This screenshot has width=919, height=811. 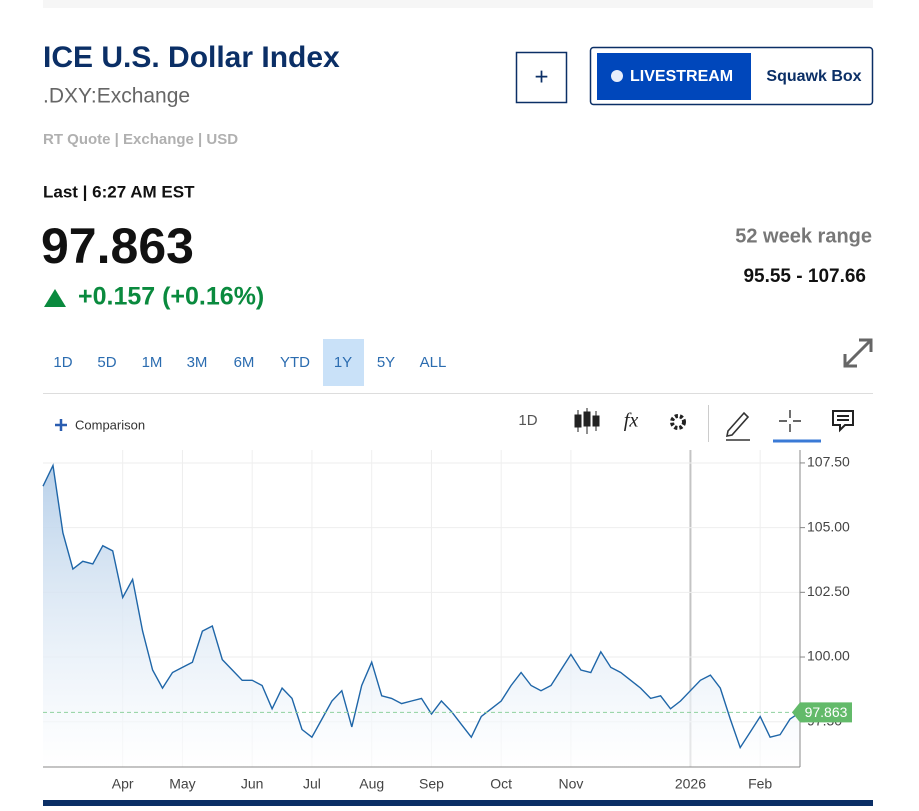 What do you see at coordinates (737, 426) in the screenshot?
I see `pencil-icon` at bounding box center [737, 426].